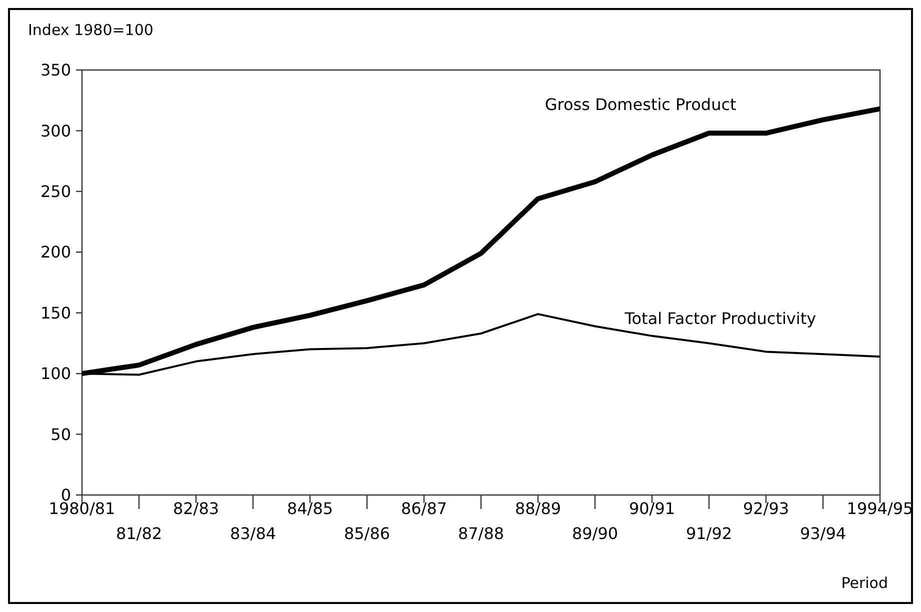 Image resolution: width=921 pixels, height=612 pixels. What do you see at coordinates (55, 70) in the screenshot?
I see `y-tick-label: 350` at bounding box center [55, 70].